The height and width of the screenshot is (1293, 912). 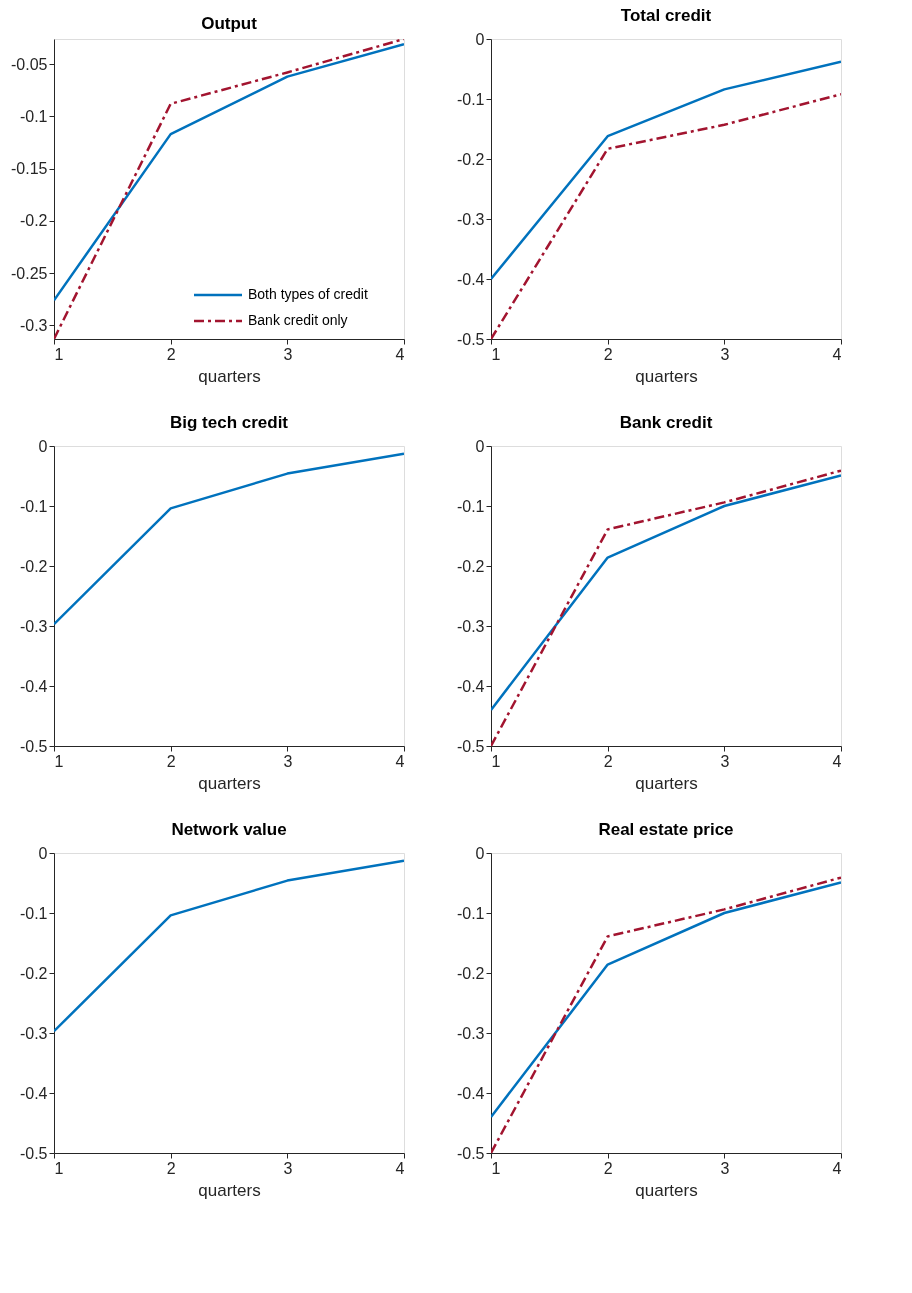 What do you see at coordinates (29, 169) in the screenshot?
I see `y-tick-label: -0.15` at bounding box center [29, 169].